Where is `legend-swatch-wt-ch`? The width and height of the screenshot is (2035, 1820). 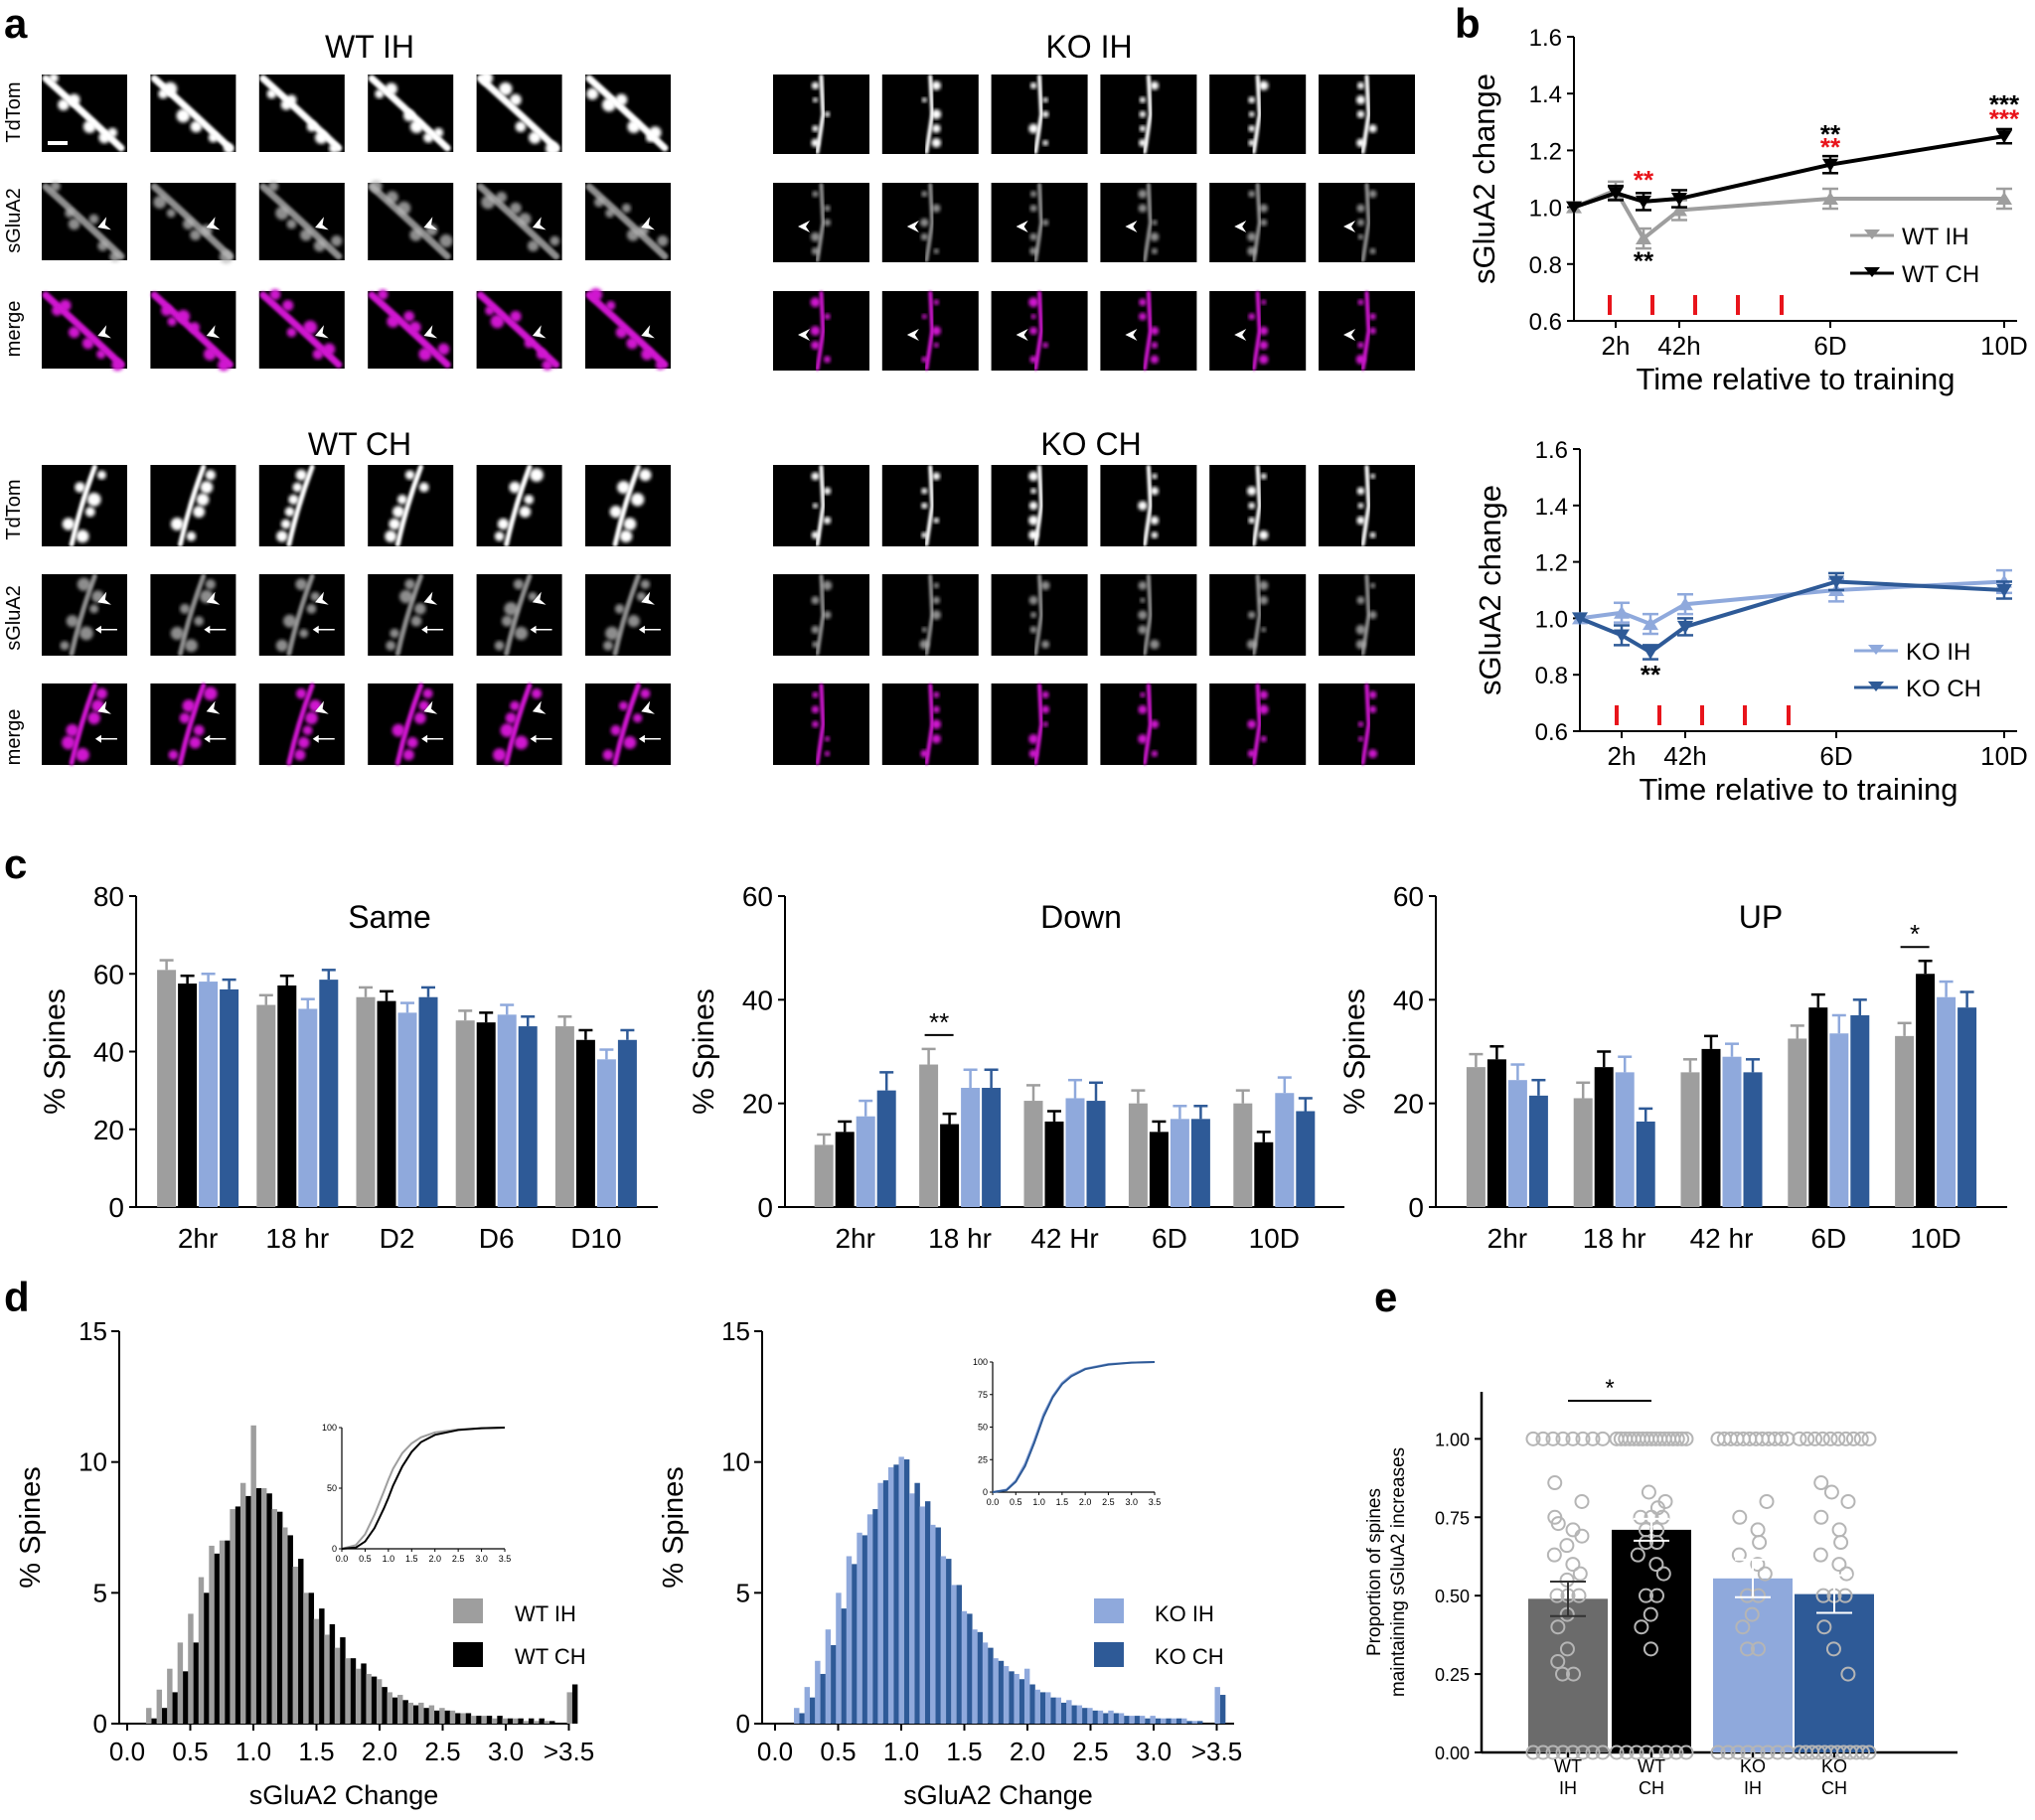 legend-swatch-wt-ch is located at coordinates (468, 1654).